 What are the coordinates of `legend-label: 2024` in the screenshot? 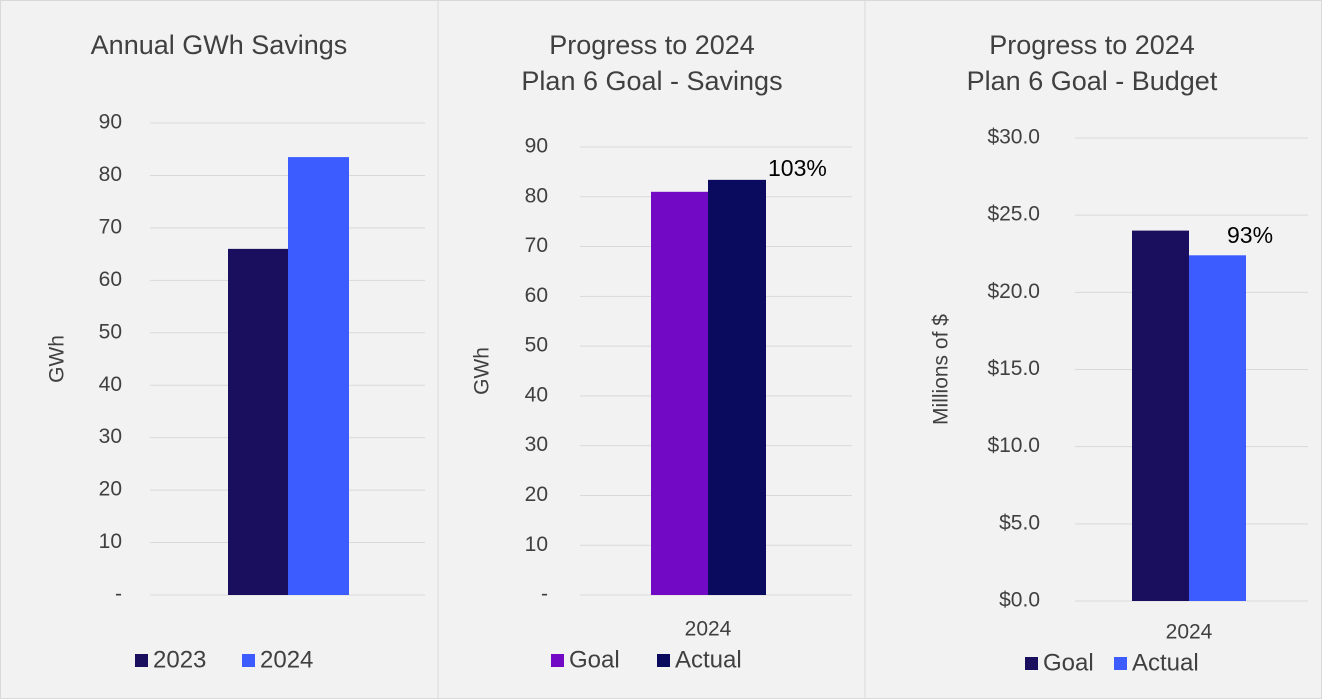 It's located at (286, 659).